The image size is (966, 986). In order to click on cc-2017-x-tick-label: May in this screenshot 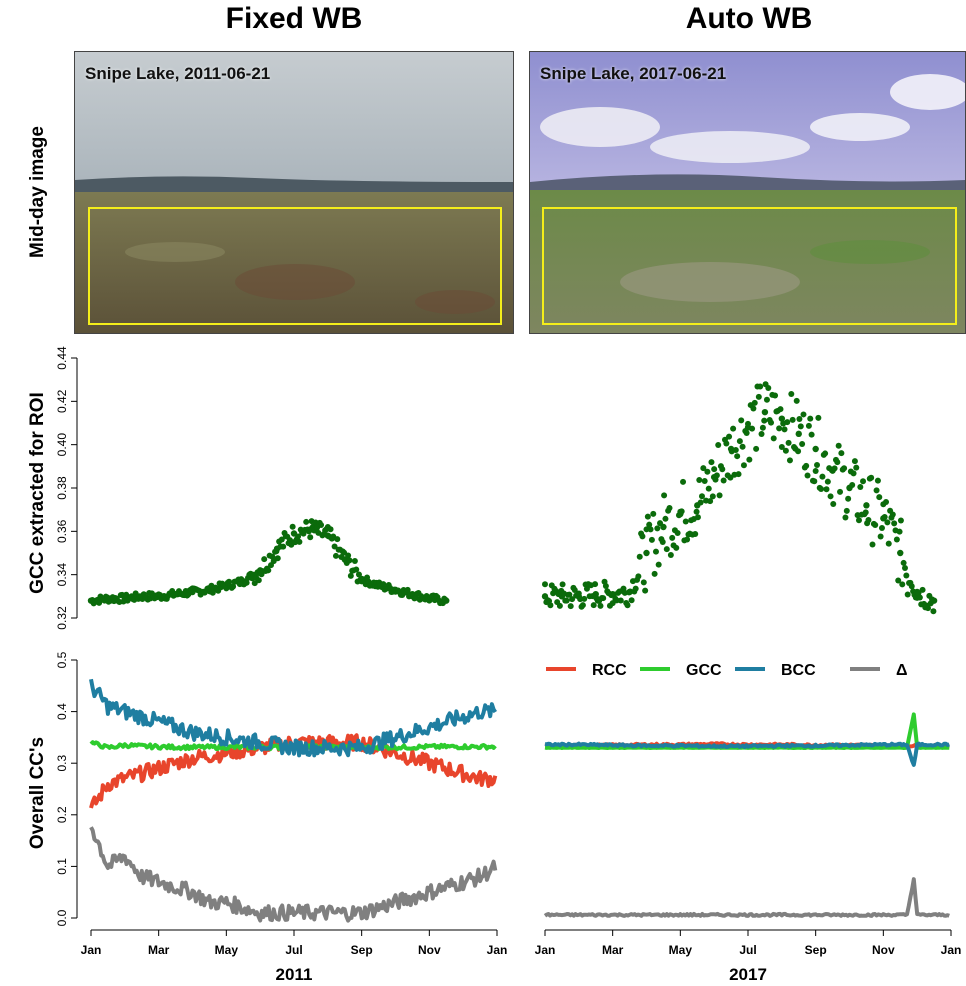, I will do `click(681, 950)`.